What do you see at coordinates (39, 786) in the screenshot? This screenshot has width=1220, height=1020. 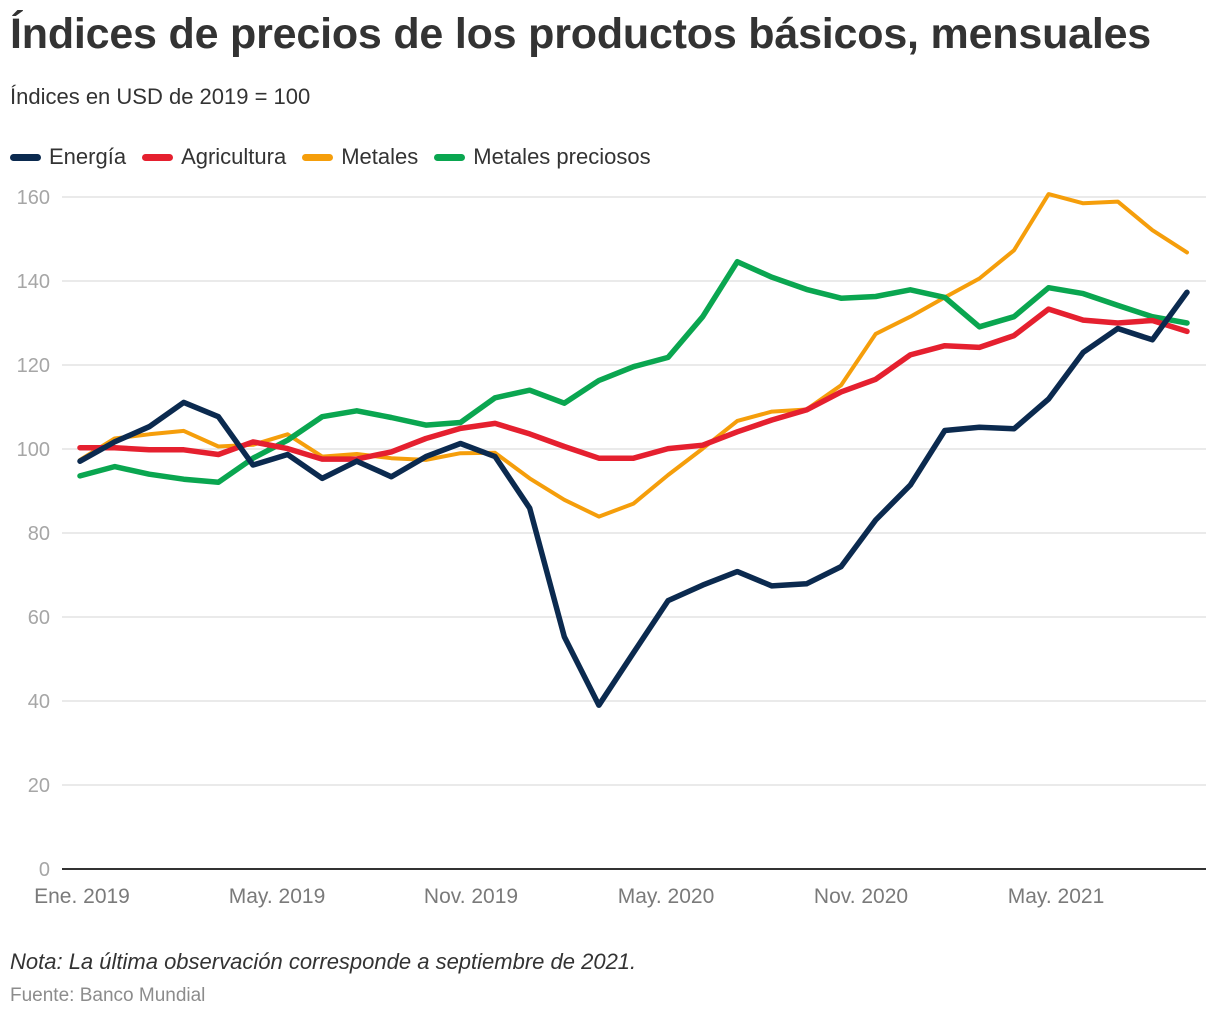 I see `y-tick-label: 20` at bounding box center [39, 786].